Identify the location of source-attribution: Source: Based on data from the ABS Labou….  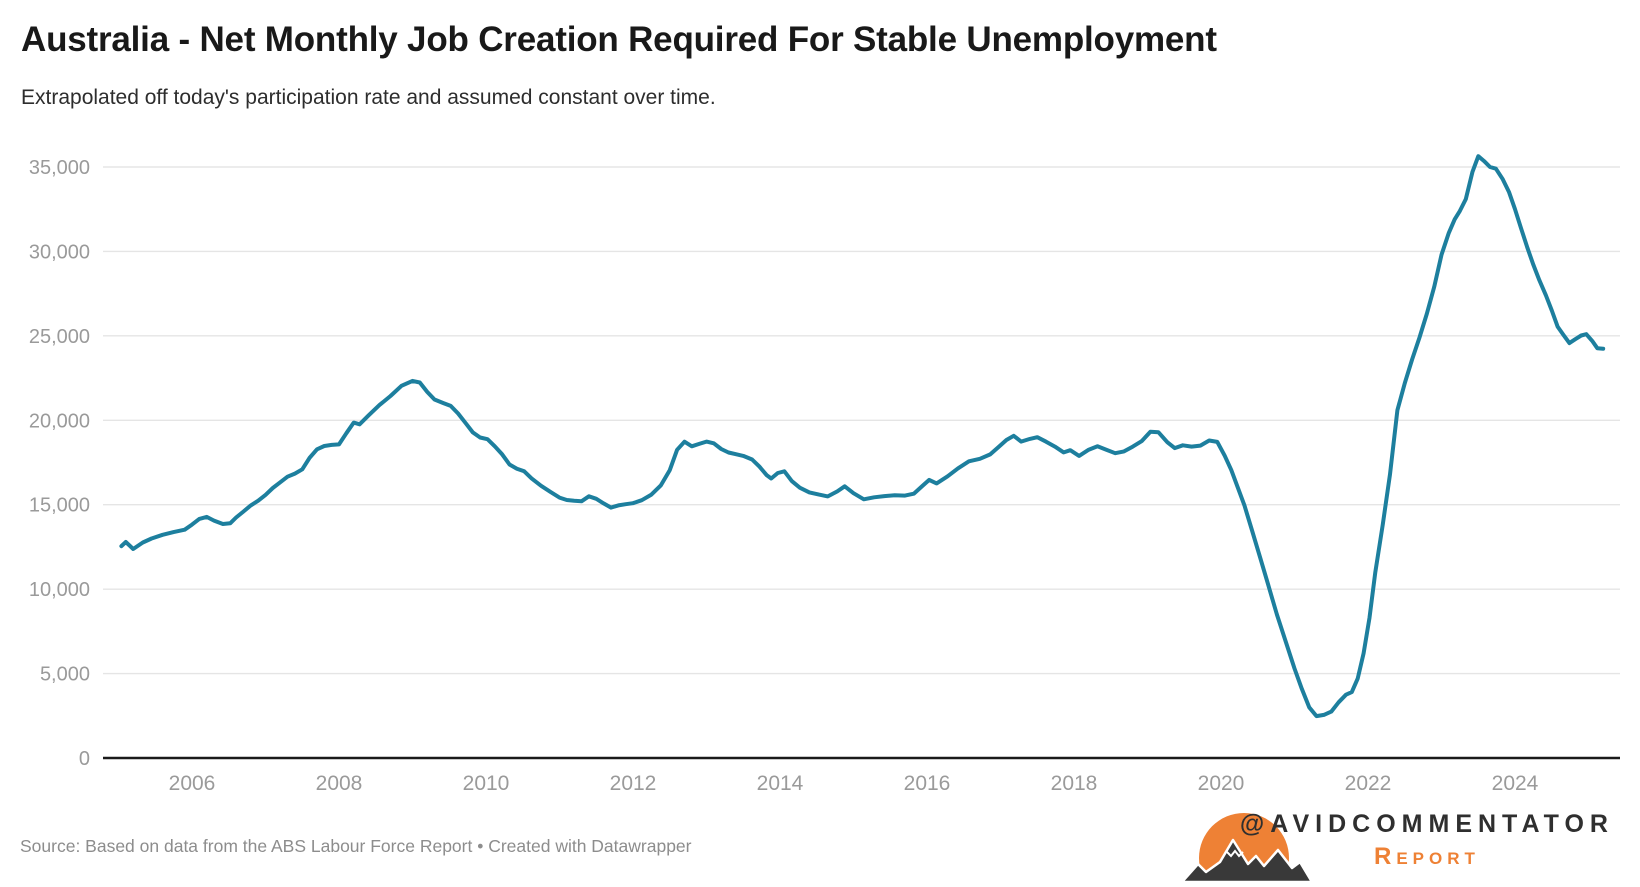
(356, 846).